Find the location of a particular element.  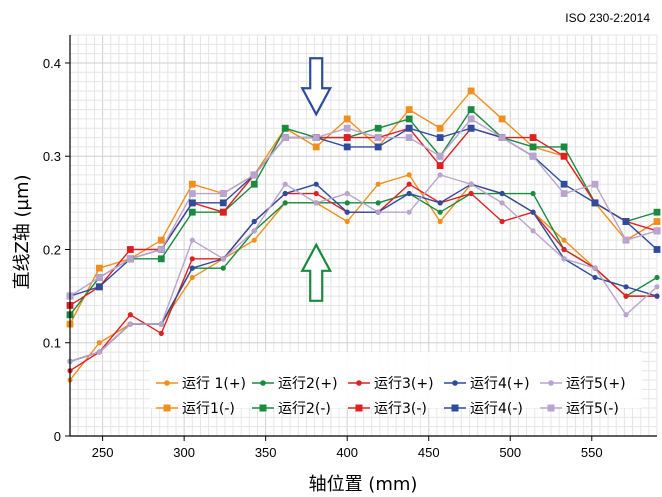

y-tick-label: 0.3 is located at coordinates (52, 156).